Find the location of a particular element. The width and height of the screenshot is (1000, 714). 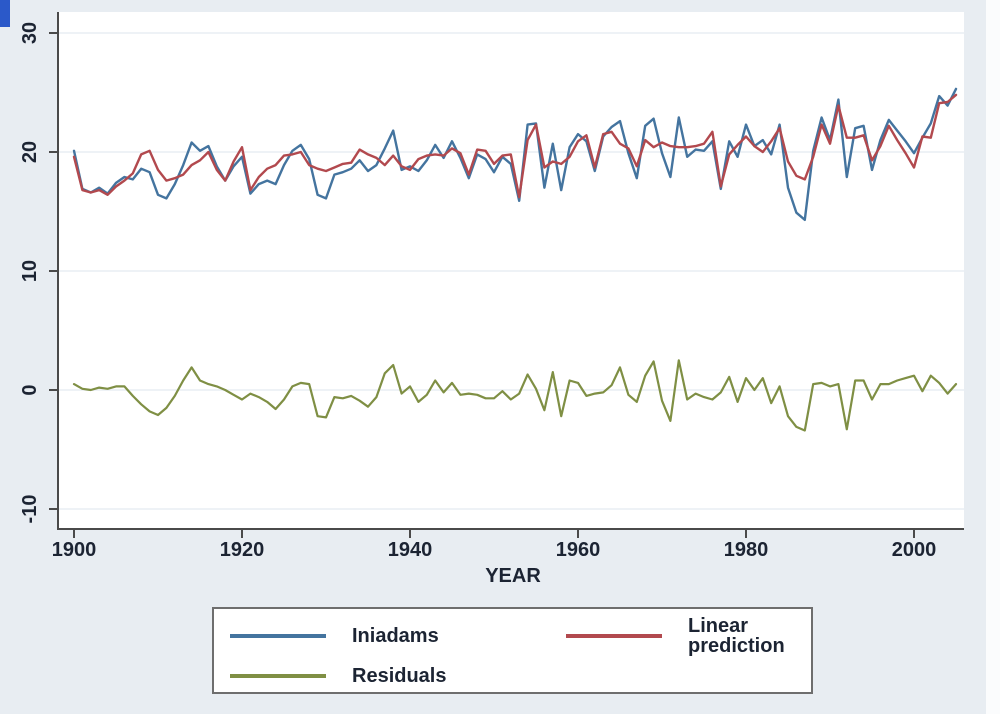

x-axis-title: YEAR is located at coordinates (513, 576).